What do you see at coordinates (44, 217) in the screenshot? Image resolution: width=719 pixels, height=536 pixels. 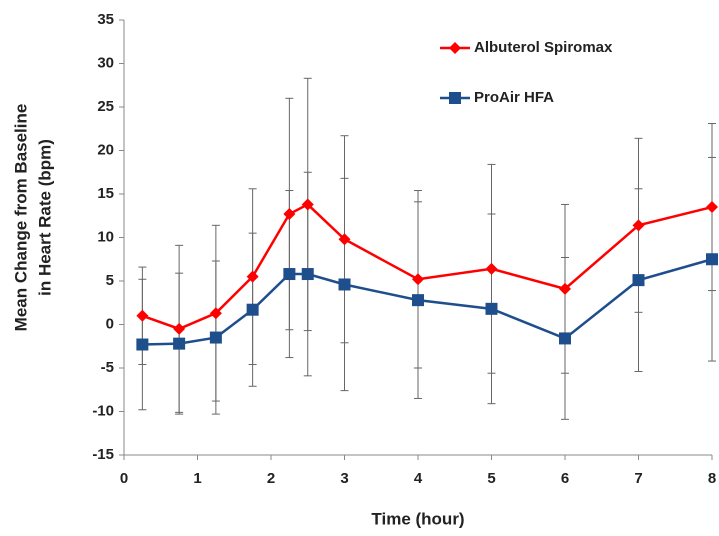 I see `y-axis-title: in Heart Rate (bpm)` at bounding box center [44, 217].